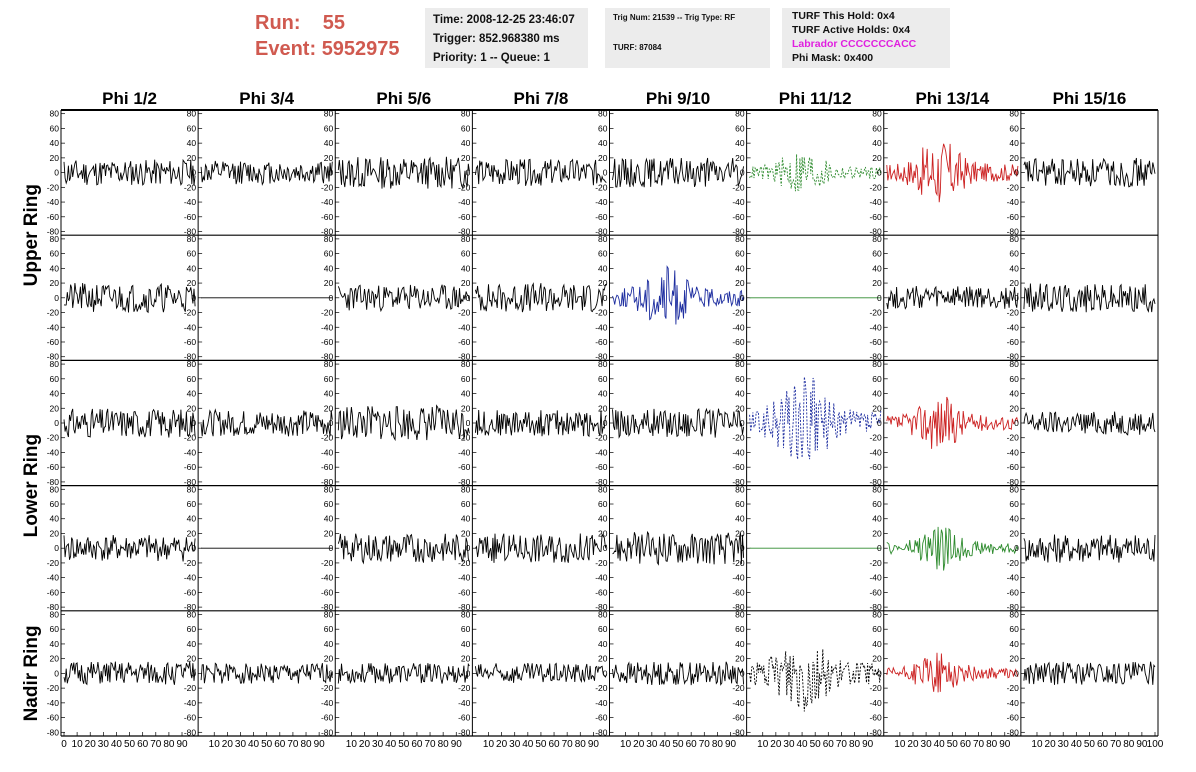  I want to click on turf-hold-text: TURF This Hold: 0x4, so click(843, 16).